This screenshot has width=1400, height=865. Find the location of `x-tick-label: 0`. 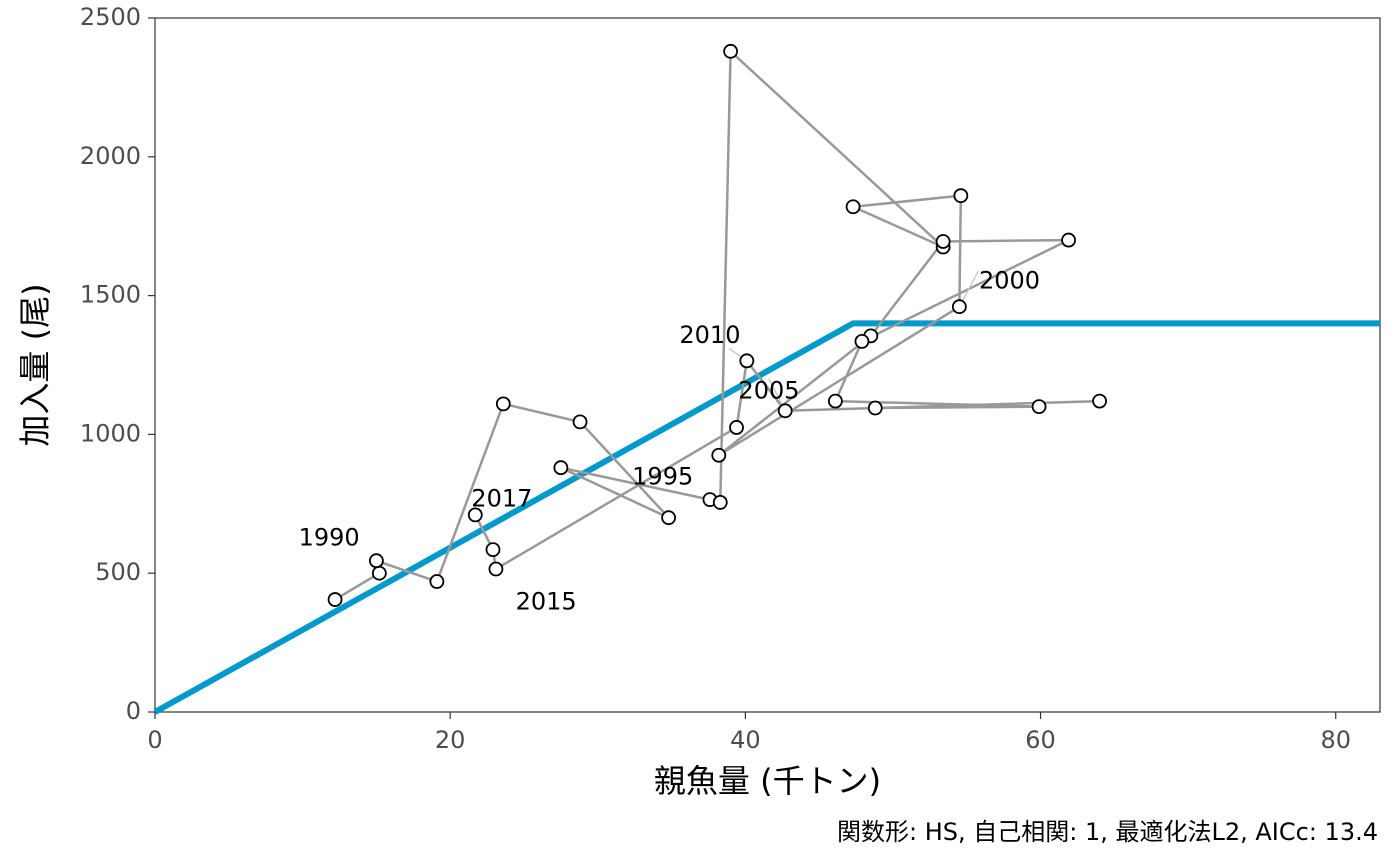

x-tick-label: 0 is located at coordinates (154, 740).